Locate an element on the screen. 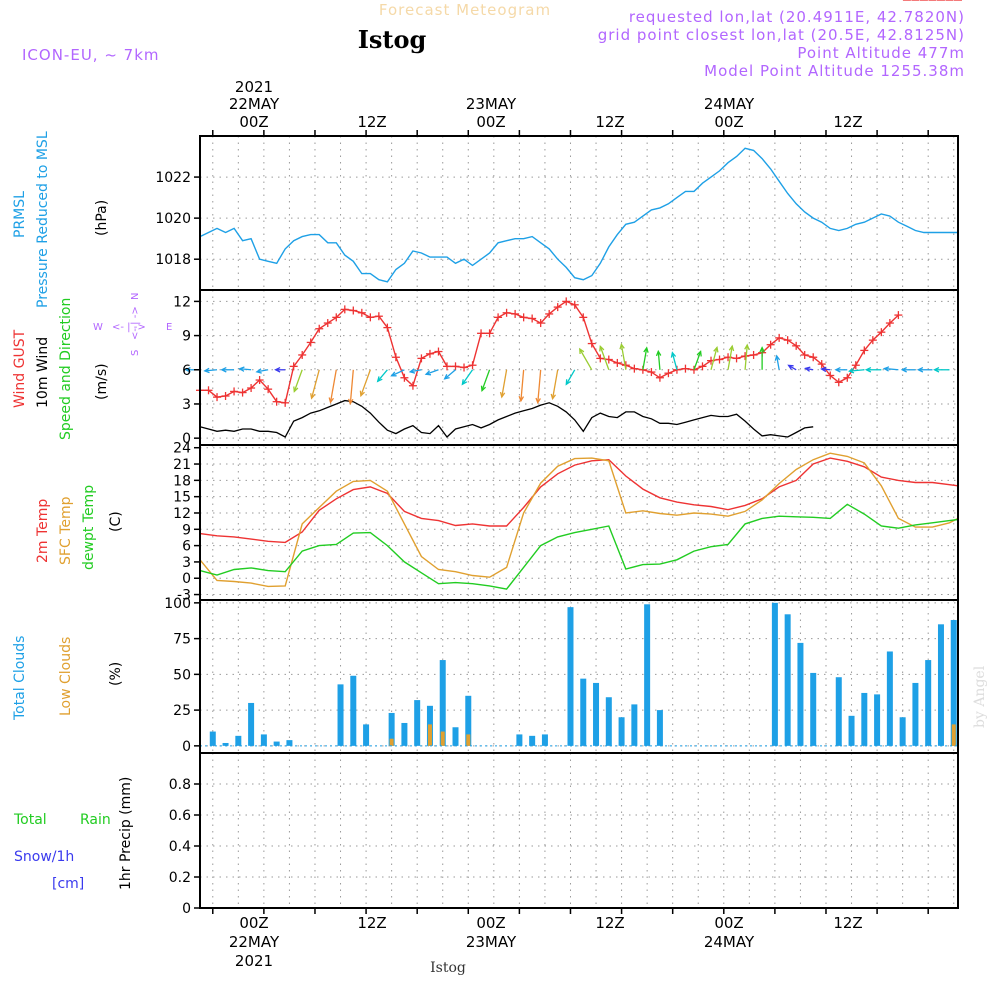  bottom-year: 2021 is located at coordinates (254, 961).